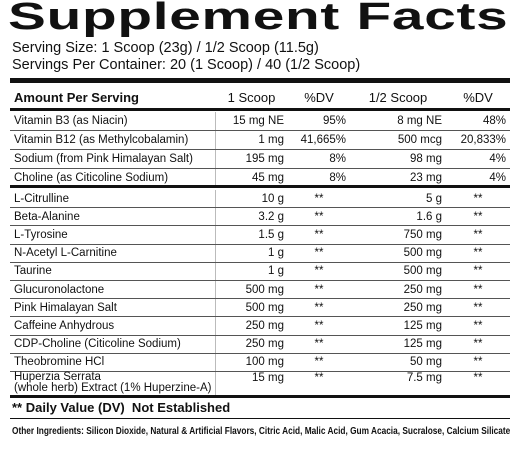 The width and height of the screenshot is (523, 459). What do you see at coordinates (113, 121) in the screenshot?
I see `name: Vitamin B3 (as Niacin)` at bounding box center [113, 121].